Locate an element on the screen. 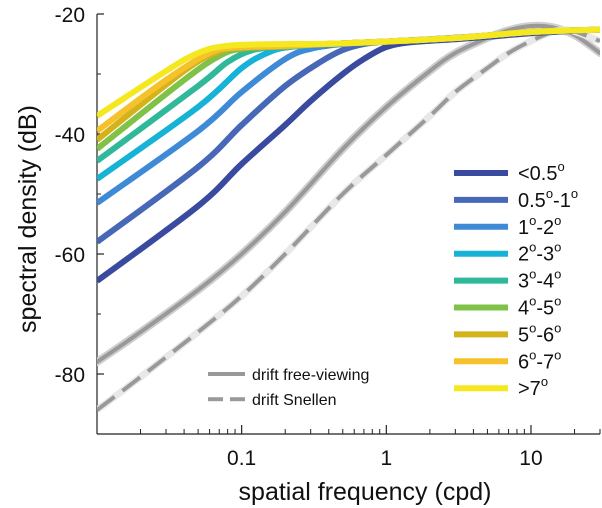 The width and height of the screenshot is (602, 508). legend-label-9: >7o​ is located at coordinates (533, 387).